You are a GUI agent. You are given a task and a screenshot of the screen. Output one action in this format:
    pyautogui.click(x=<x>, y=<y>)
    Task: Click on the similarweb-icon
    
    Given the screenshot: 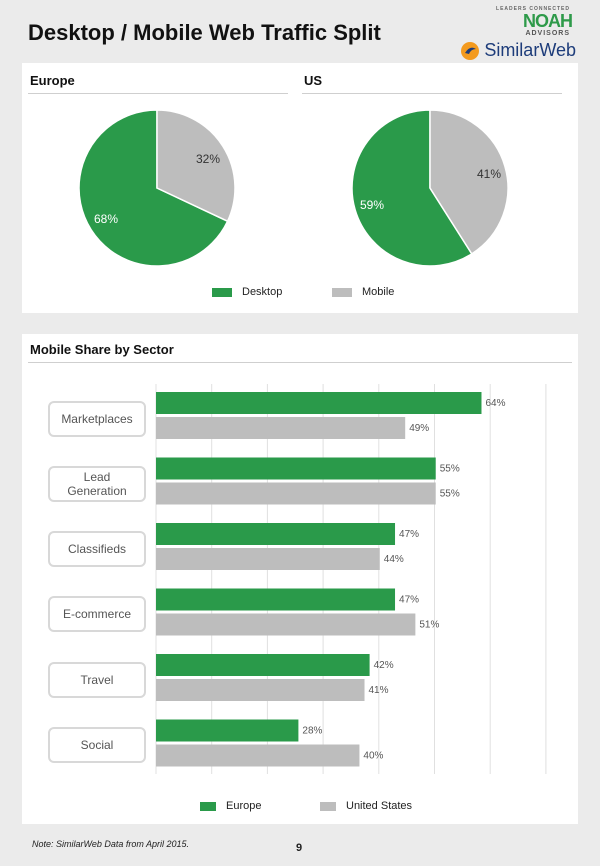 What is the action you would take?
    pyautogui.click(x=470, y=50)
    